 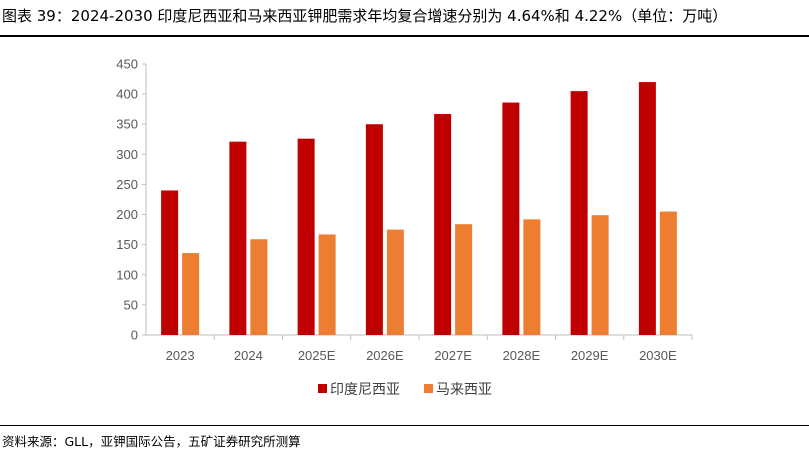 I want to click on legend-label: 印度尼西亚, so click(x=365, y=390).